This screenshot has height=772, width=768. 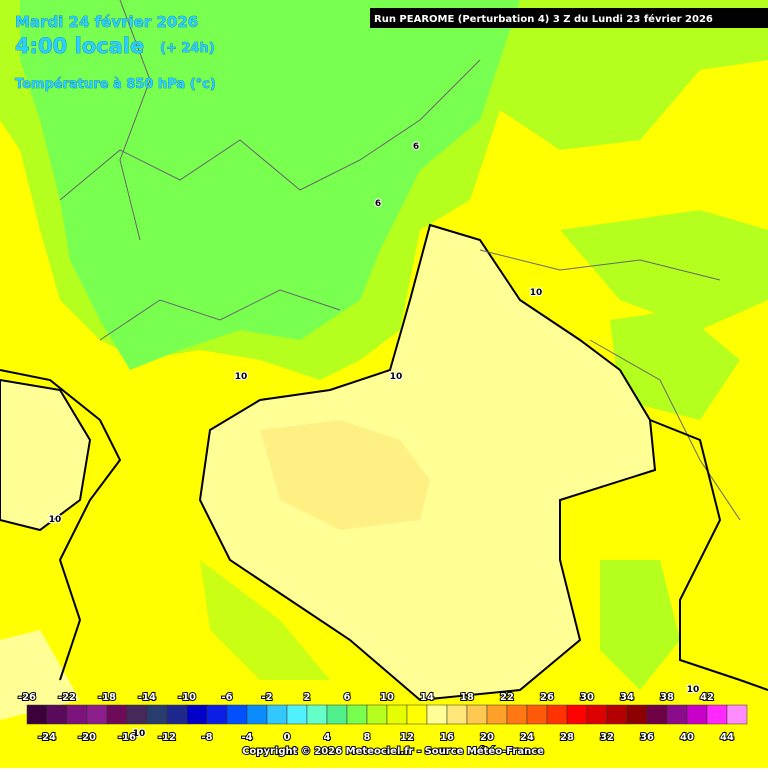 What do you see at coordinates (407, 737) in the screenshot?
I see `legend-label: 12` at bounding box center [407, 737].